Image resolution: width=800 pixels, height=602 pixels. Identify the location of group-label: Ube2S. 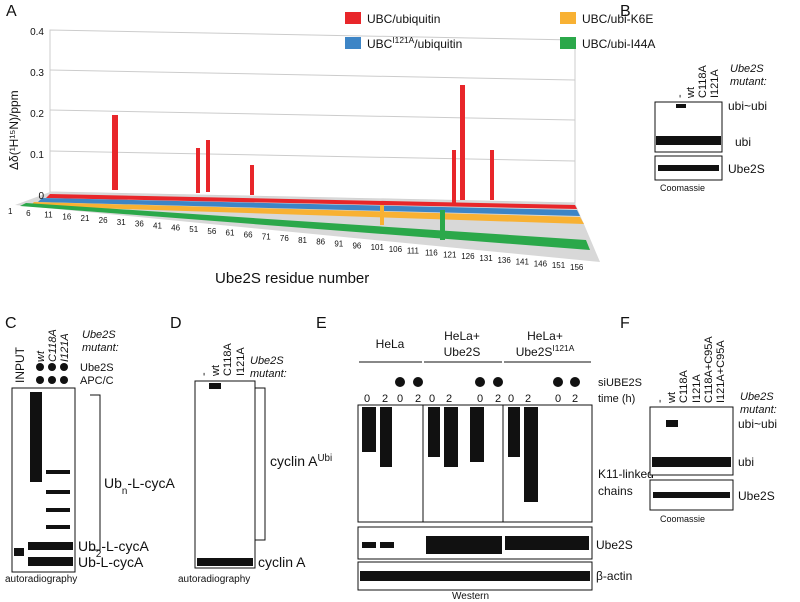
(462, 352).